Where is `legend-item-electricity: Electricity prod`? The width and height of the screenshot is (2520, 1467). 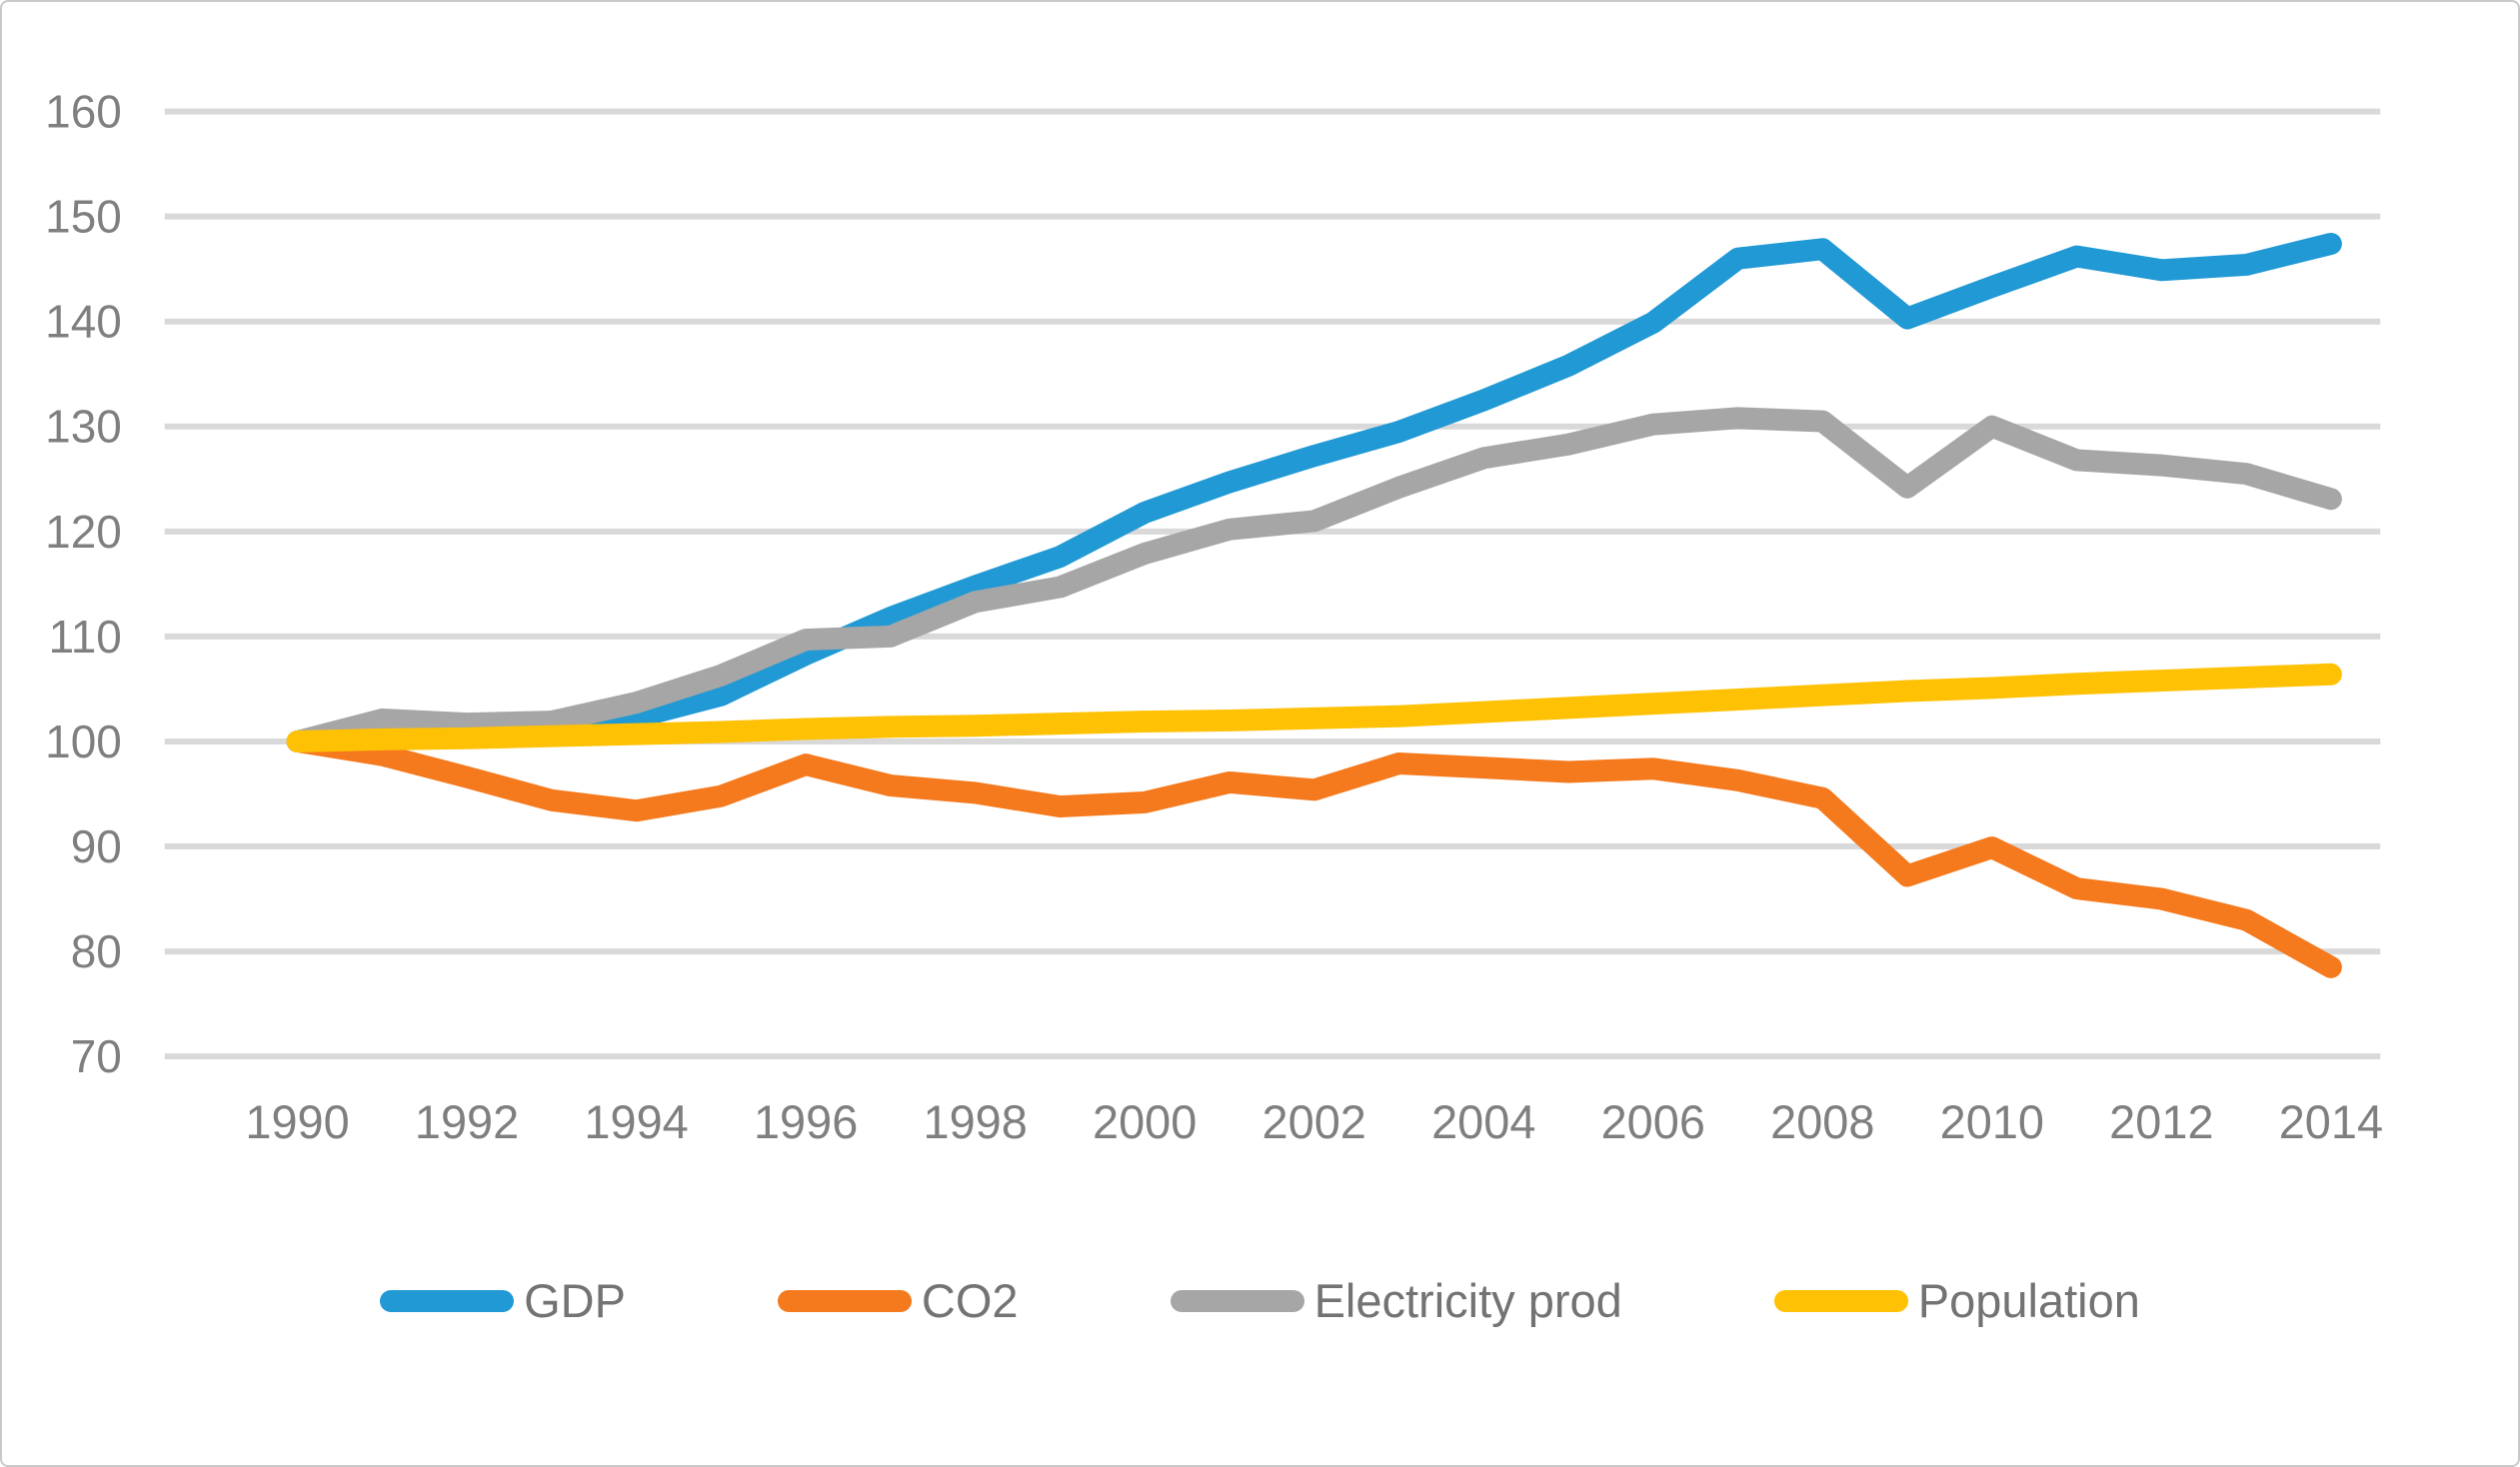
legend-item-electricity: Electricity prod is located at coordinates (1396, 1300).